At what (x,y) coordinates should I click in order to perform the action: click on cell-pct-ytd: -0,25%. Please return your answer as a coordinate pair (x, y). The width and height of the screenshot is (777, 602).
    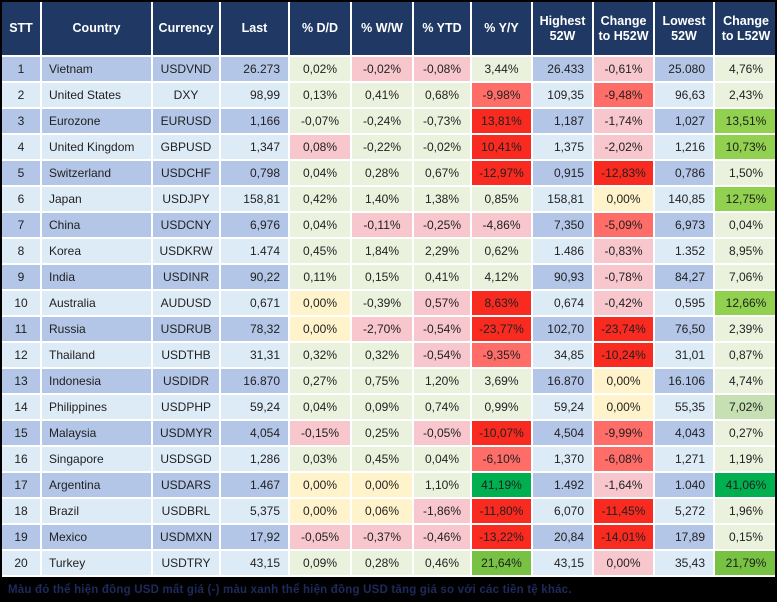
    Looking at the image, I should click on (442, 225).